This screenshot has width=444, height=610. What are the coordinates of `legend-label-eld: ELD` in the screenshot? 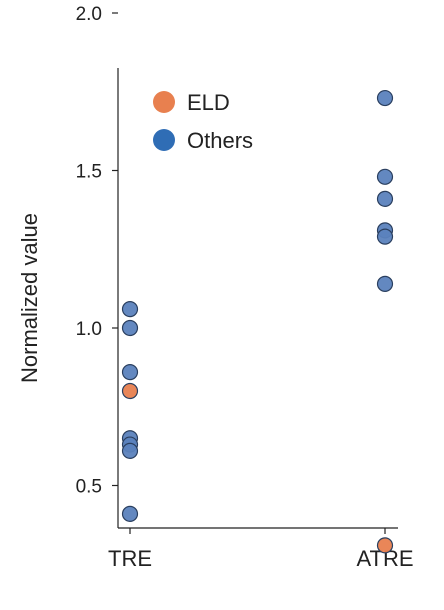 It's located at (208, 102).